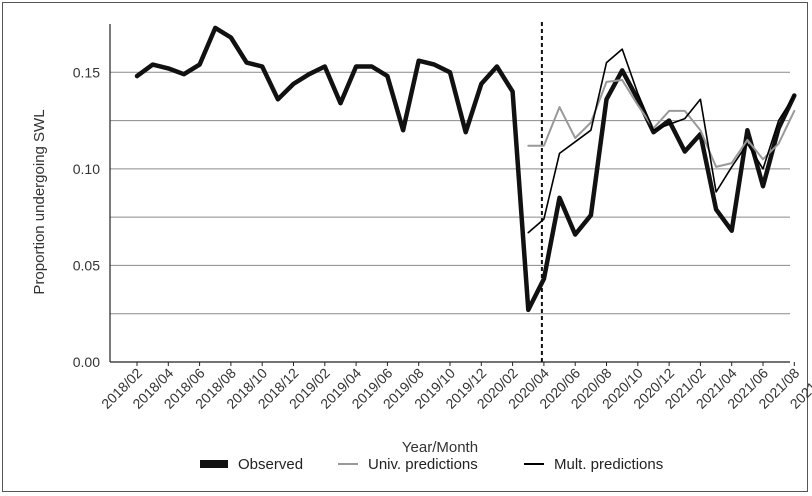  I want to click on y-axis-ticks: 0.00 0.05 0.10 0.15, so click(86, 217).